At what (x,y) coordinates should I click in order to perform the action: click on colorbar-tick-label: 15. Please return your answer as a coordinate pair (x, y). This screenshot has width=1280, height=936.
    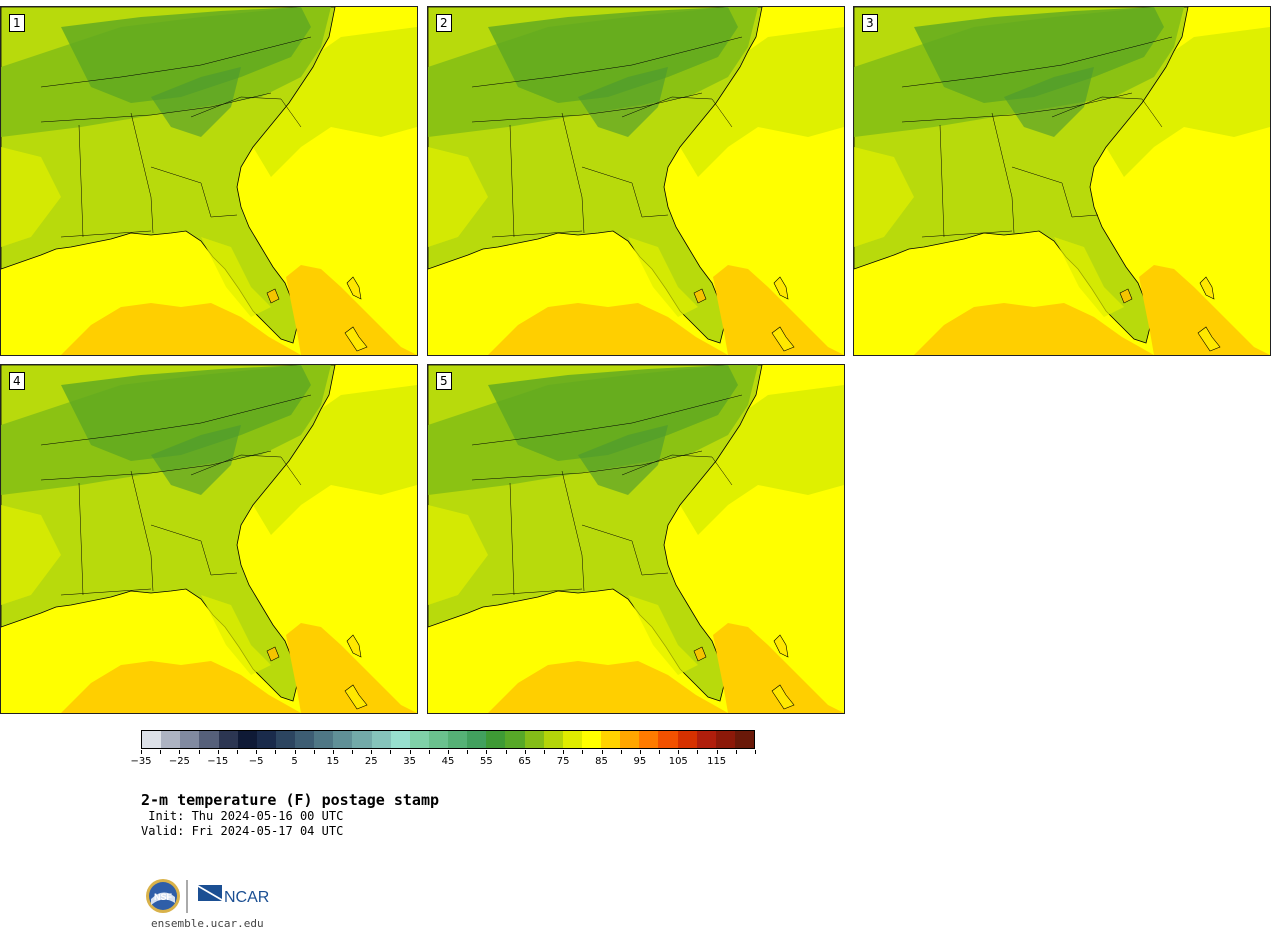
    Looking at the image, I should click on (333, 761).